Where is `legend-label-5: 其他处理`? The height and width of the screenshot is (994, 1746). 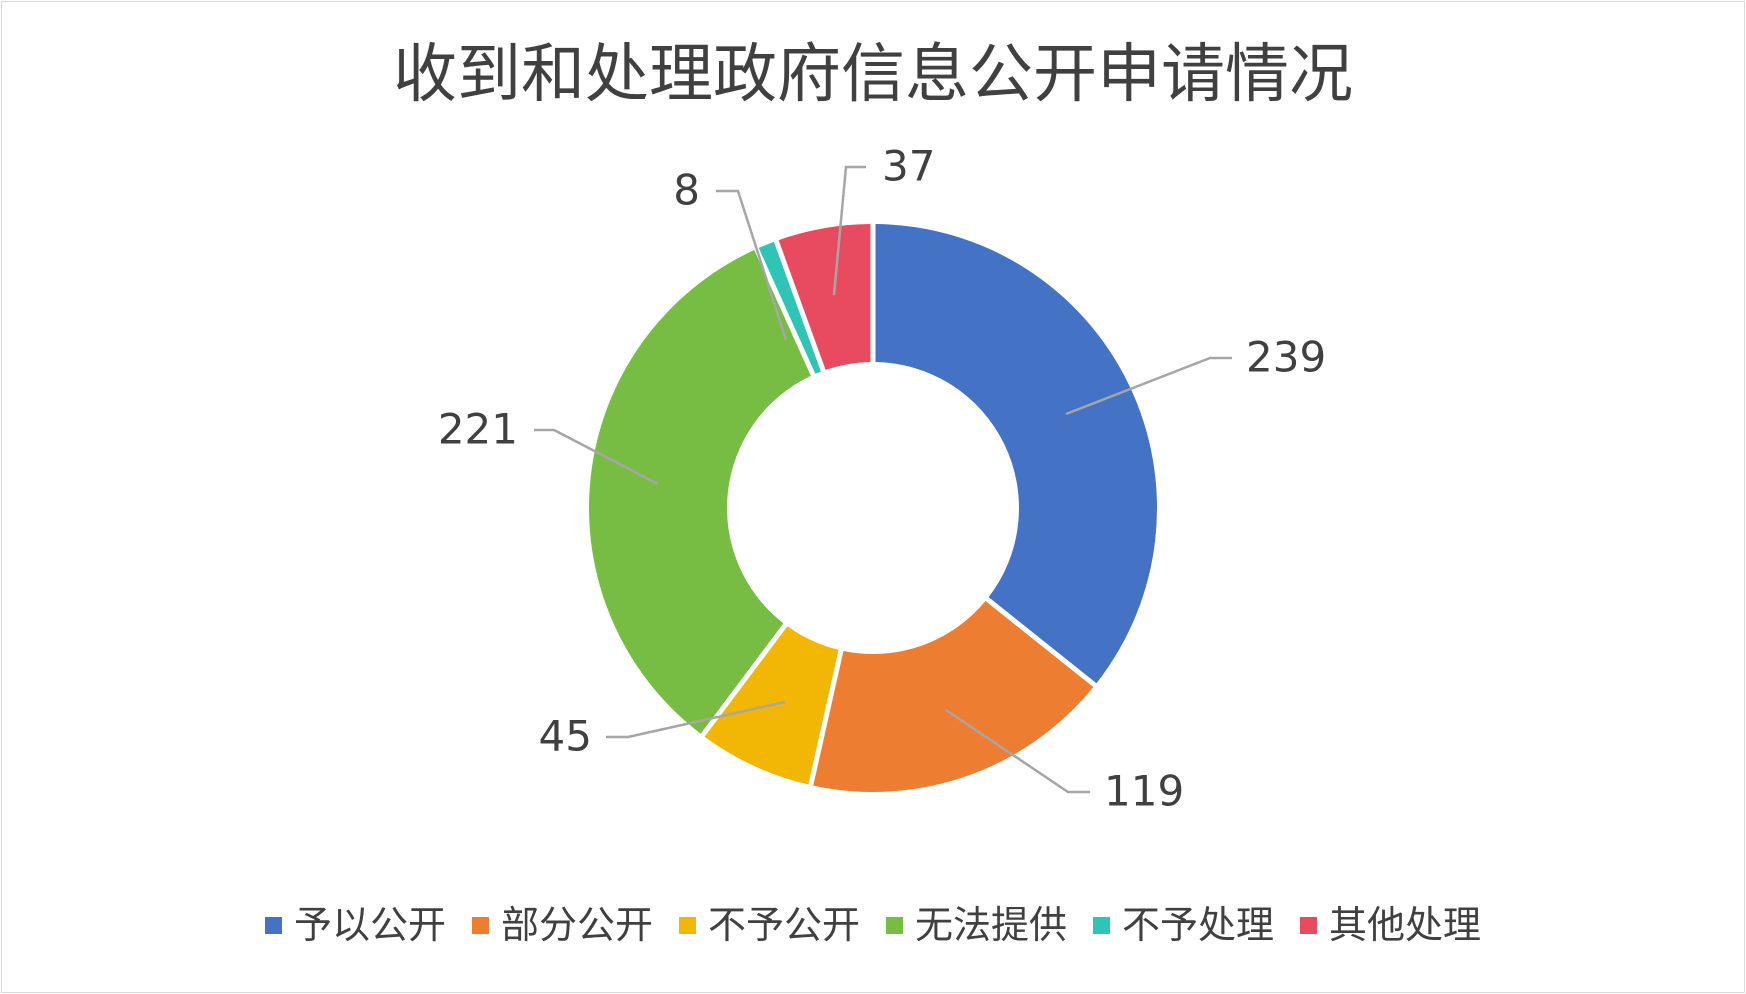
legend-label-5: 其他处理 is located at coordinates (1405, 925).